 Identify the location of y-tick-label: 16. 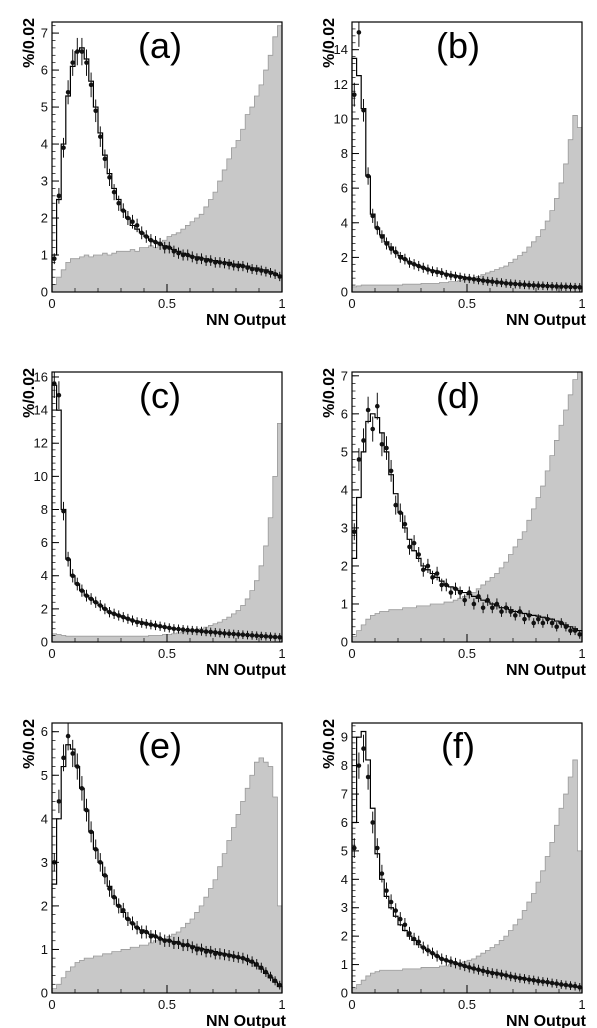
(41, 376).